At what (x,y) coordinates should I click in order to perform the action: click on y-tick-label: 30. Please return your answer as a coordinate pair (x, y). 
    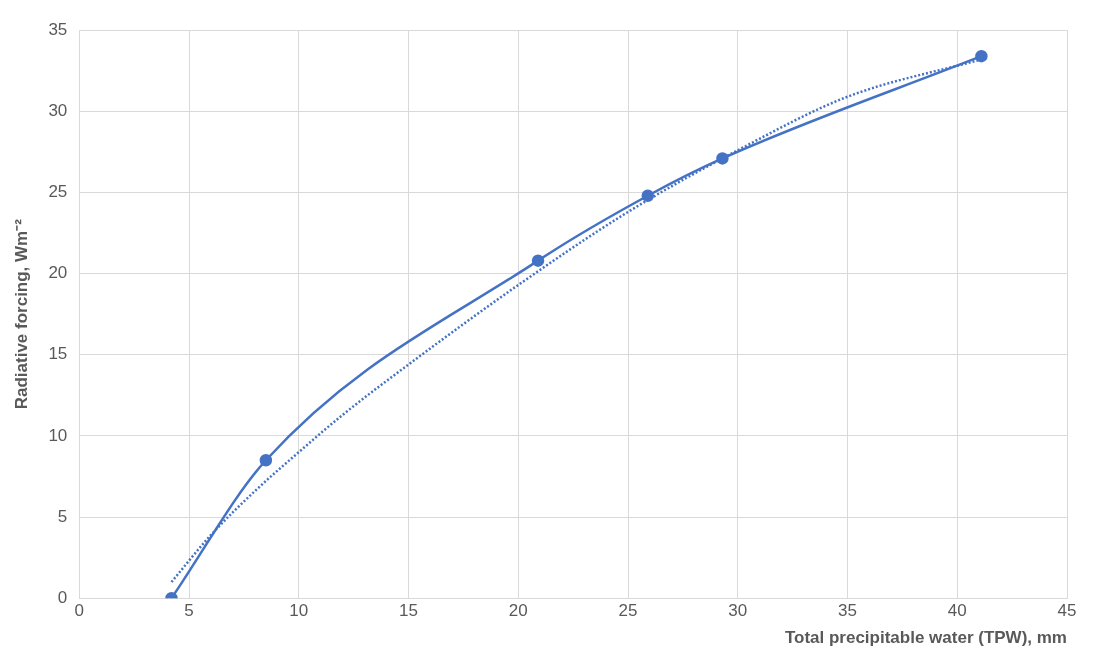
    Looking at the image, I should click on (58, 111).